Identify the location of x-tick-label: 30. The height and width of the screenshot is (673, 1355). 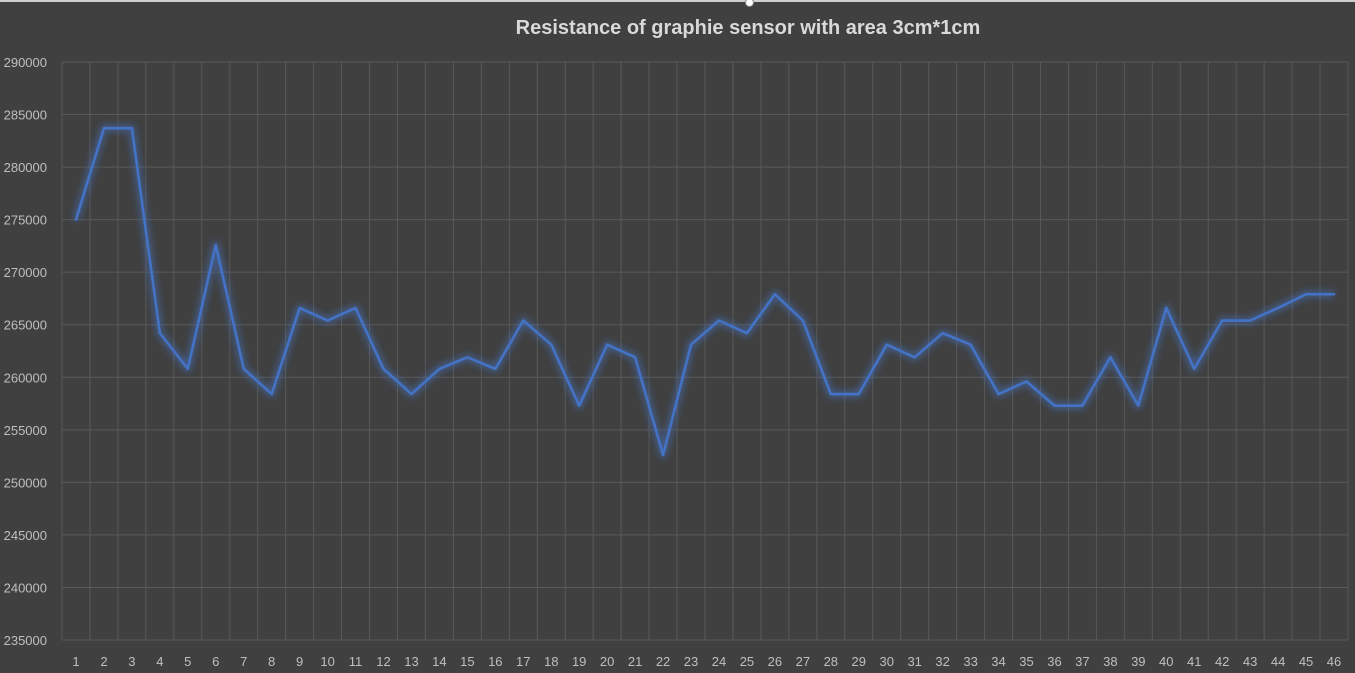
(886, 661).